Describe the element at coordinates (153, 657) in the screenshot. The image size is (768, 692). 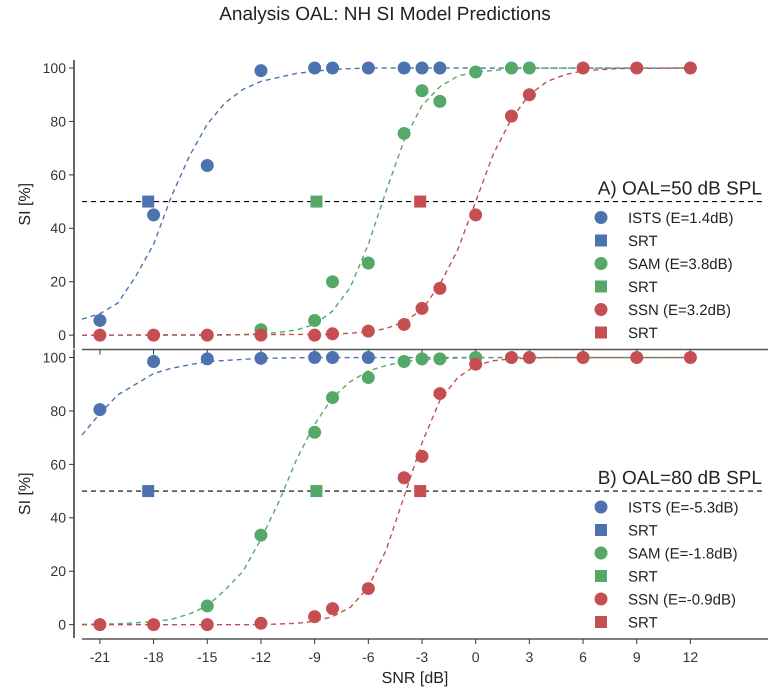
I see `x-tick-label: -18` at that location.